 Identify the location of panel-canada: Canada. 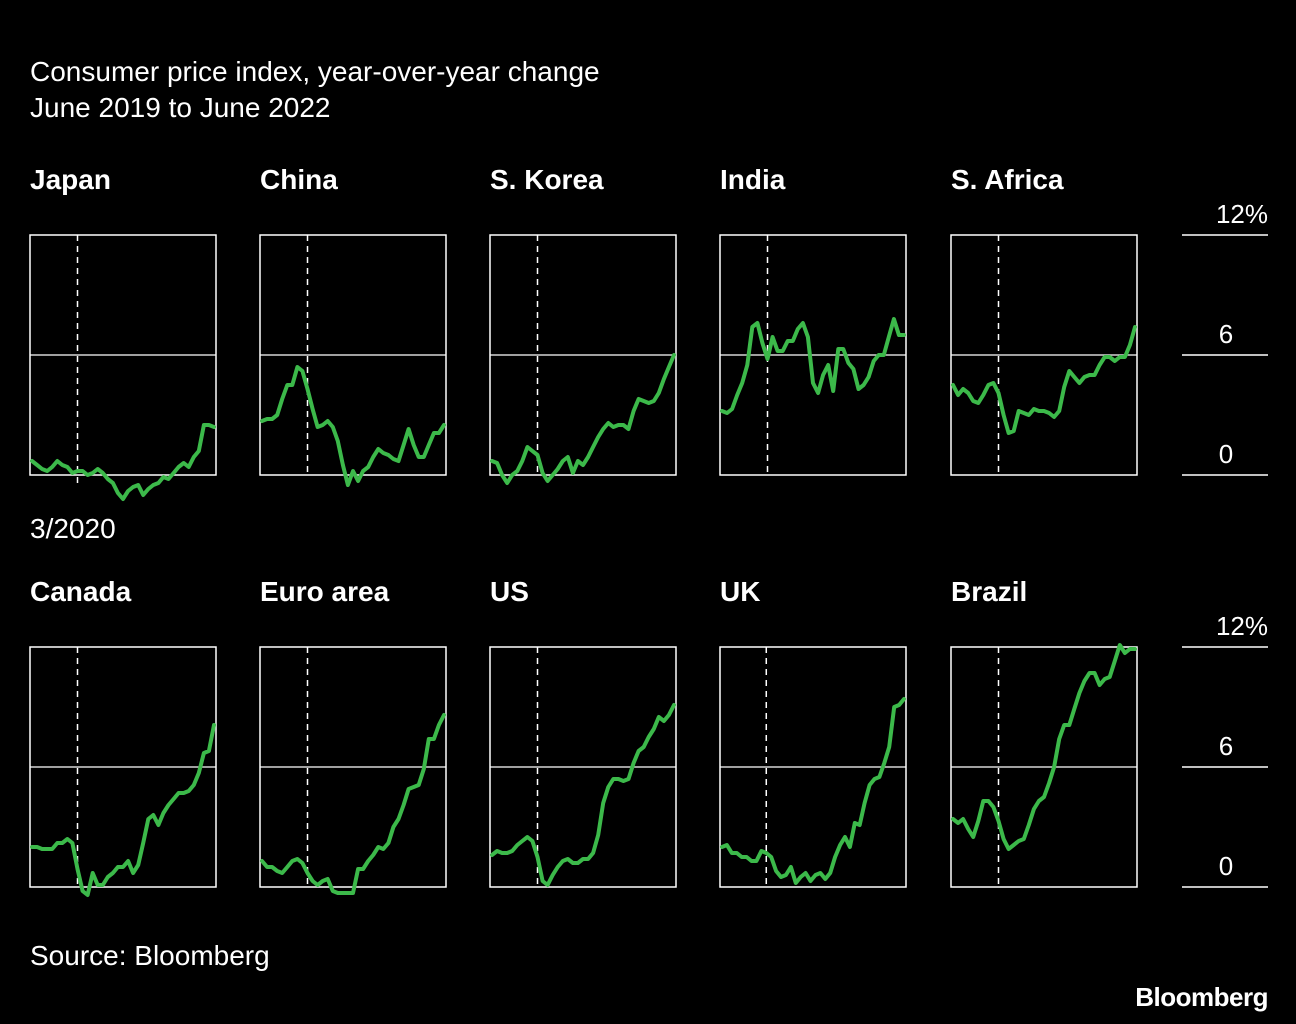
(123, 736).